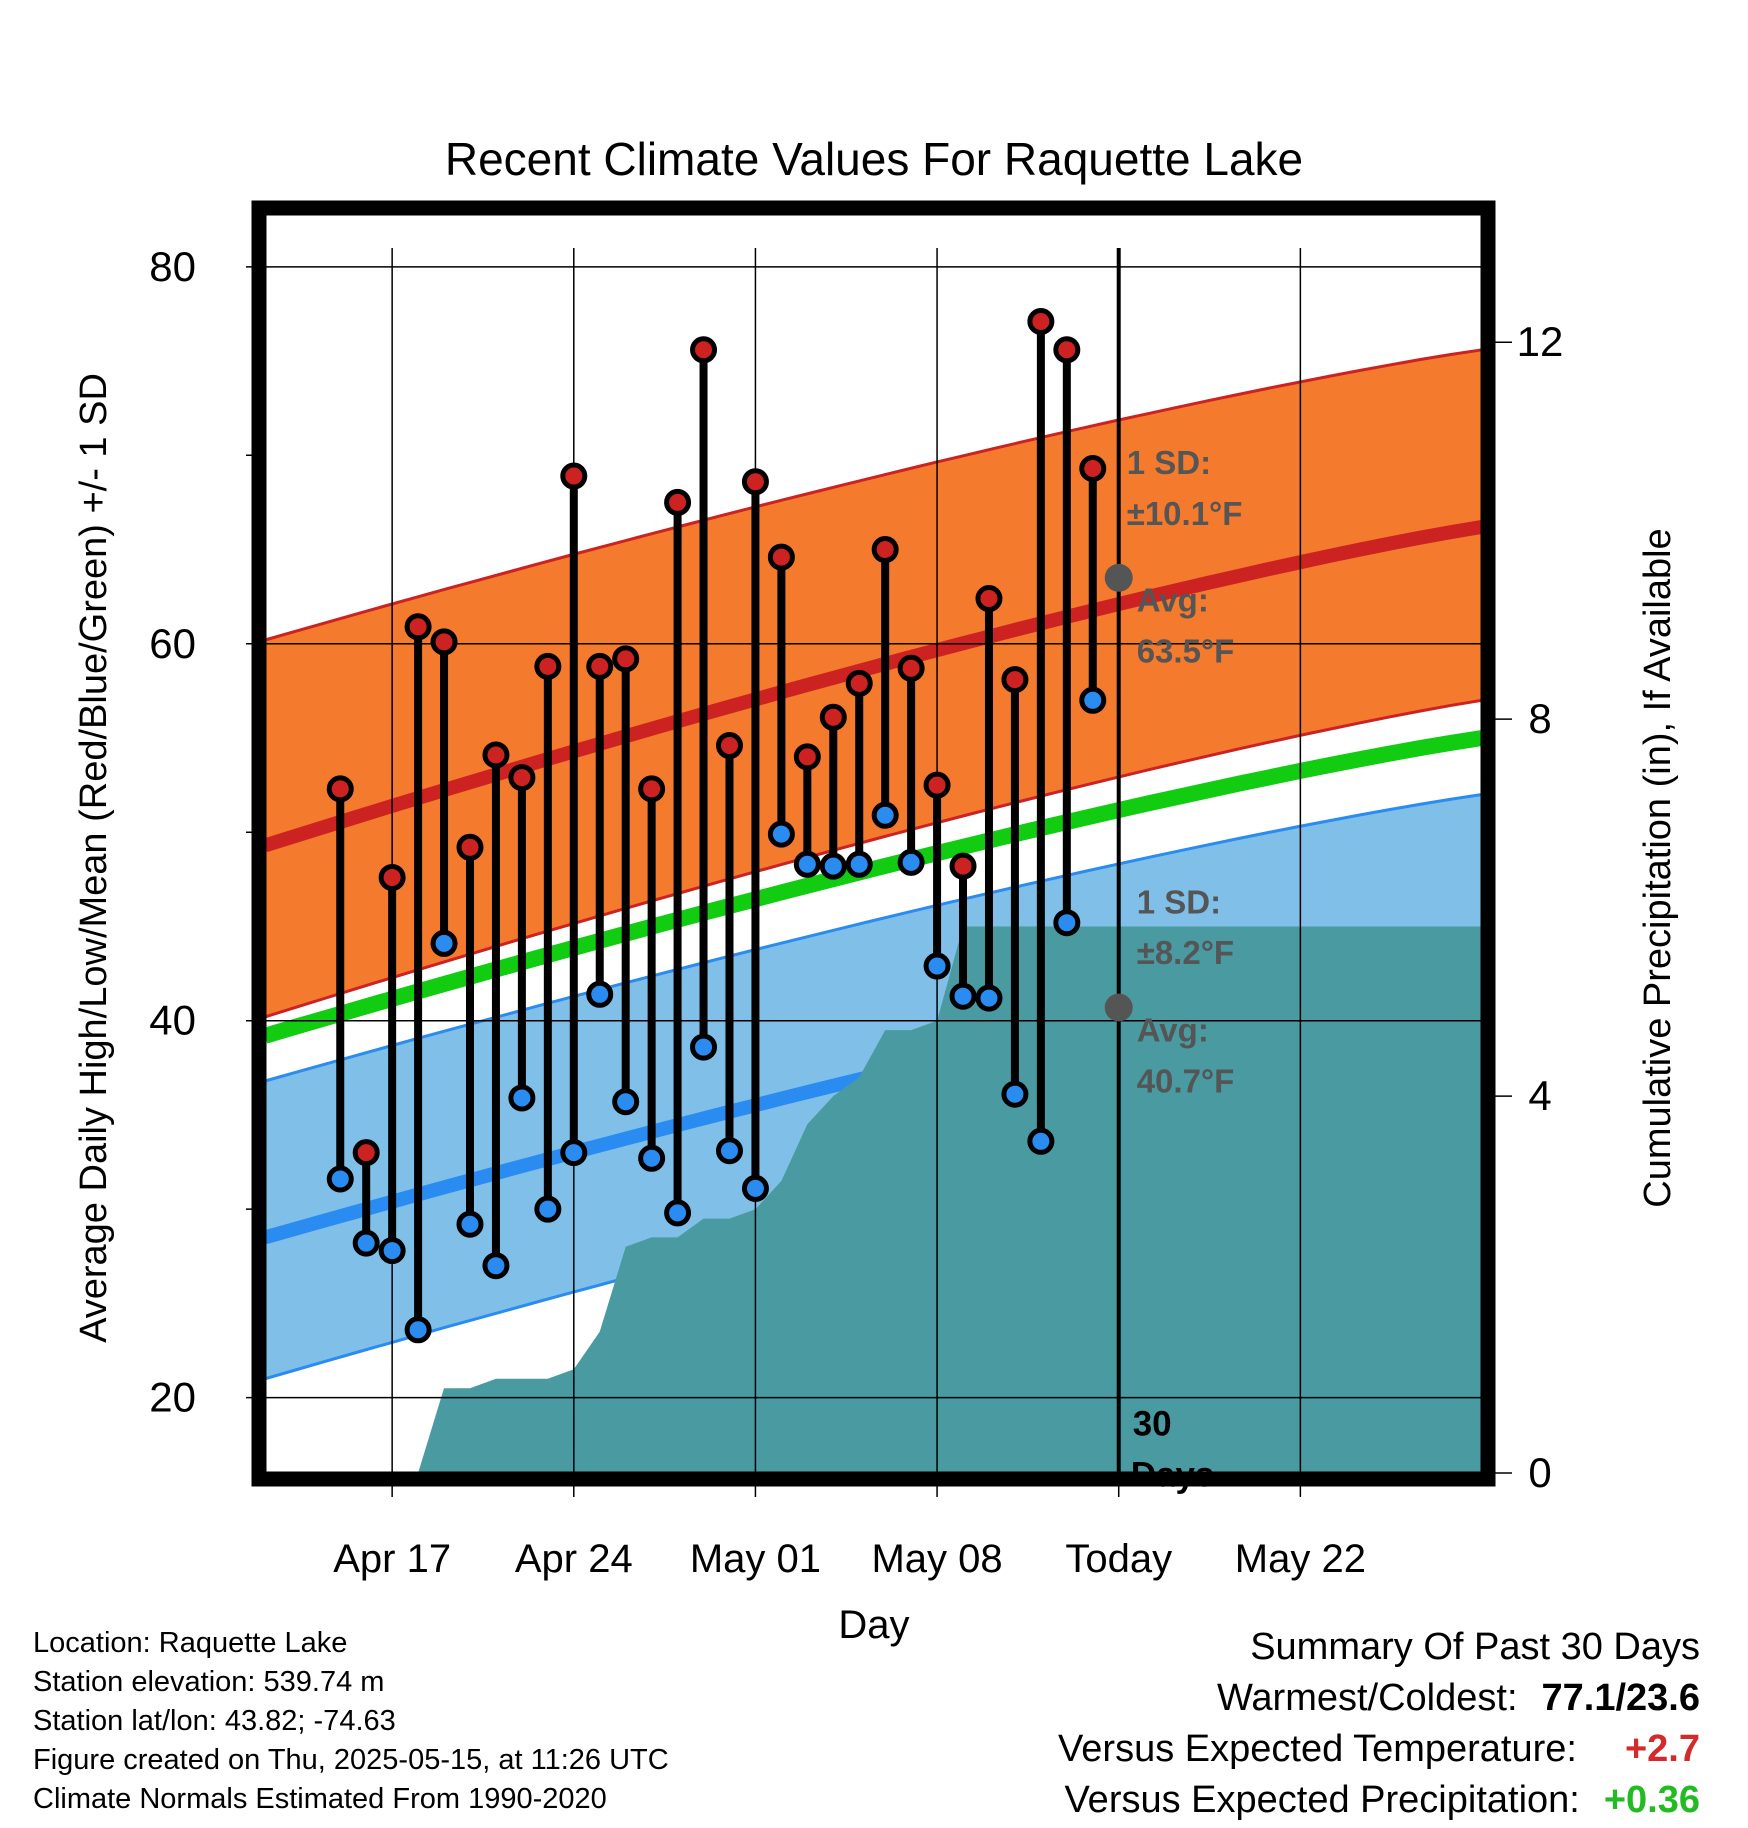 The width and height of the screenshot is (1748, 1828). I want to click on low-avg-marker, so click(1118, 1007).